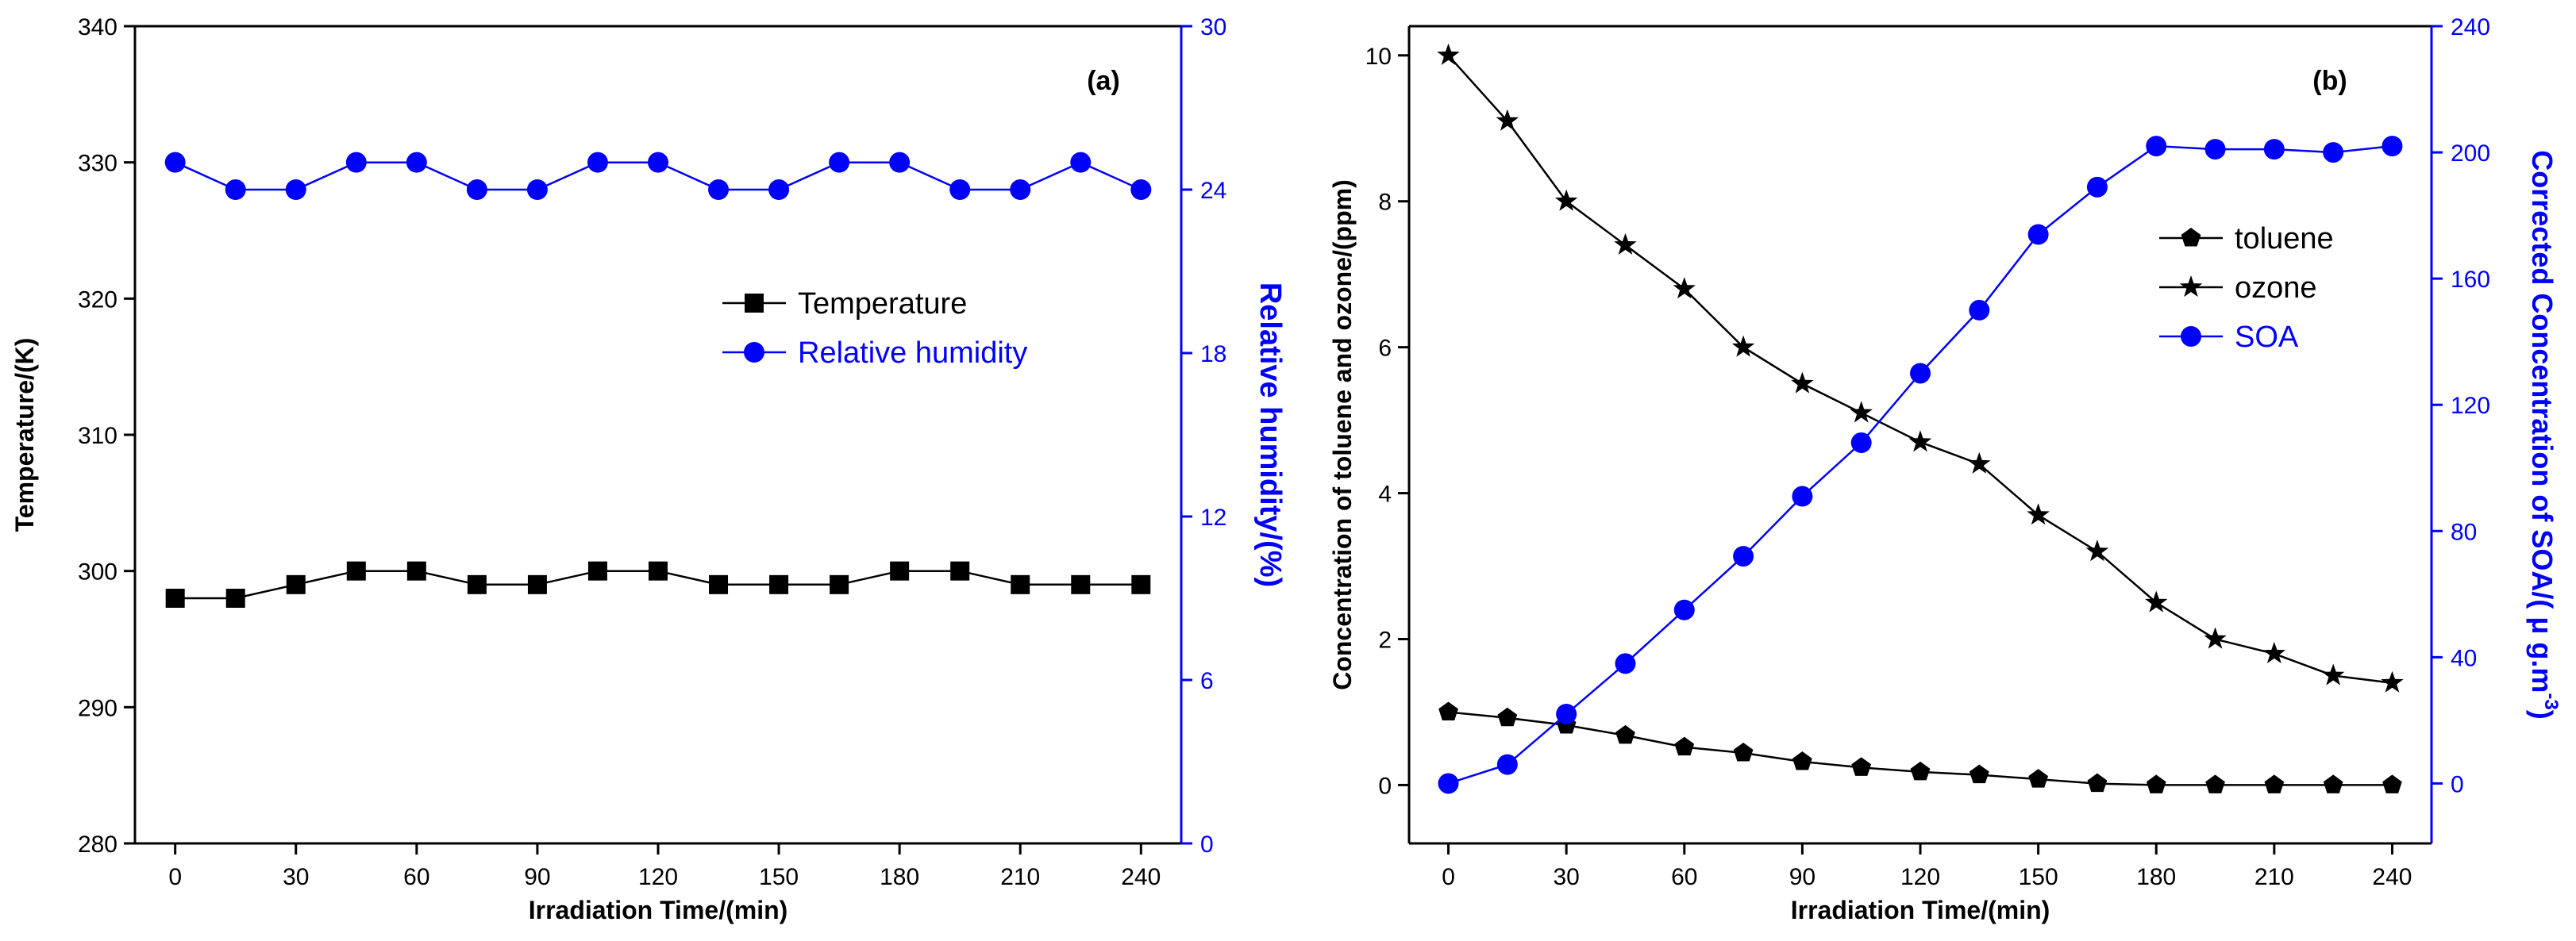 Image resolution: width=2576 pixels, height=941 pixels. What do you see at coordinates (2470, 27) in the screenshot?
I see `y-right-tick-label: 240` at bounding box center [2470, 27].